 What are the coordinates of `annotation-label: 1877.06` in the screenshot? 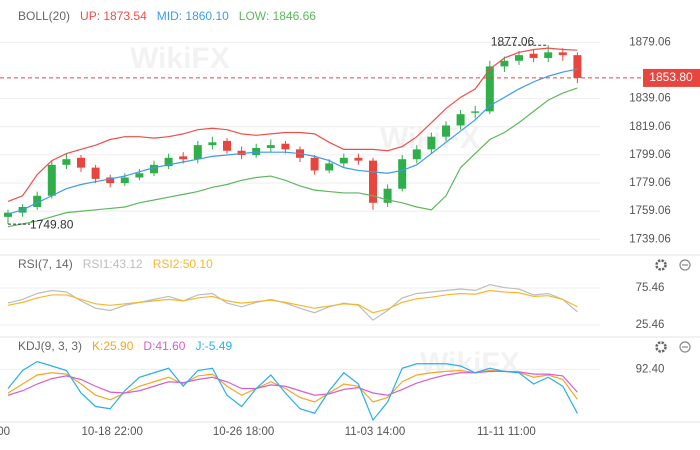 It's located at (513, 41).